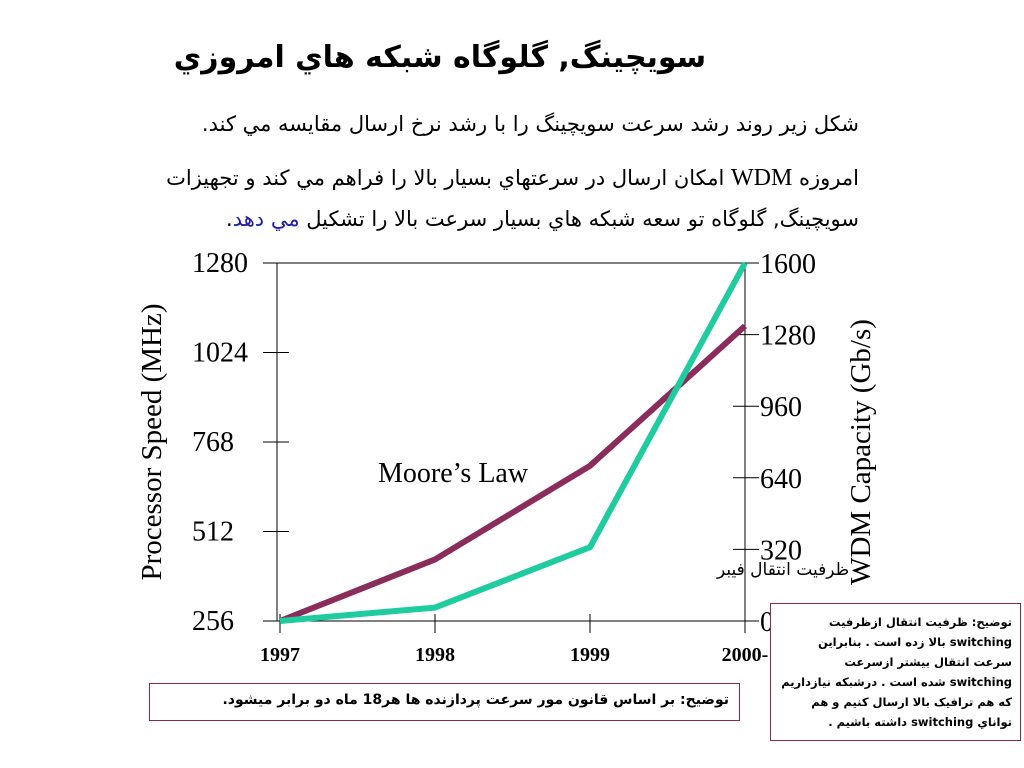 The width and height of the screenshot is (1024, 768). Describe the element at coordinates (435, 655) in the screenshot. I see `x-tick-label: 1998` at that location.